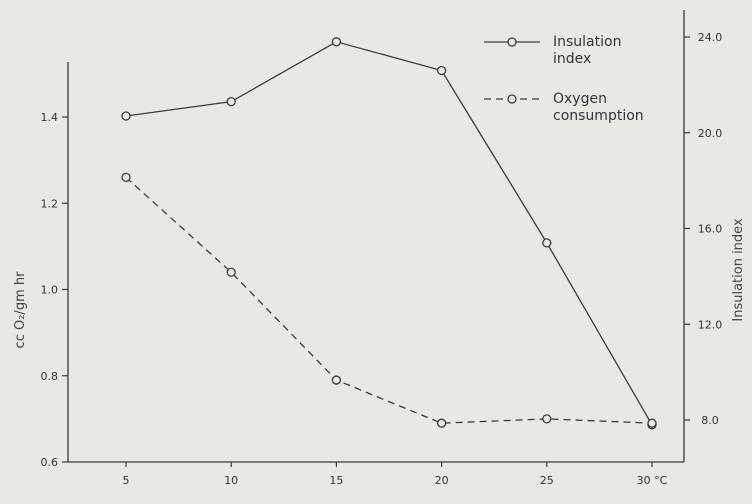  What do you see at coordinates (50, 462) in the screenshot?
I see `left-tick-label: 0.6` at bounding box center [50, 462].